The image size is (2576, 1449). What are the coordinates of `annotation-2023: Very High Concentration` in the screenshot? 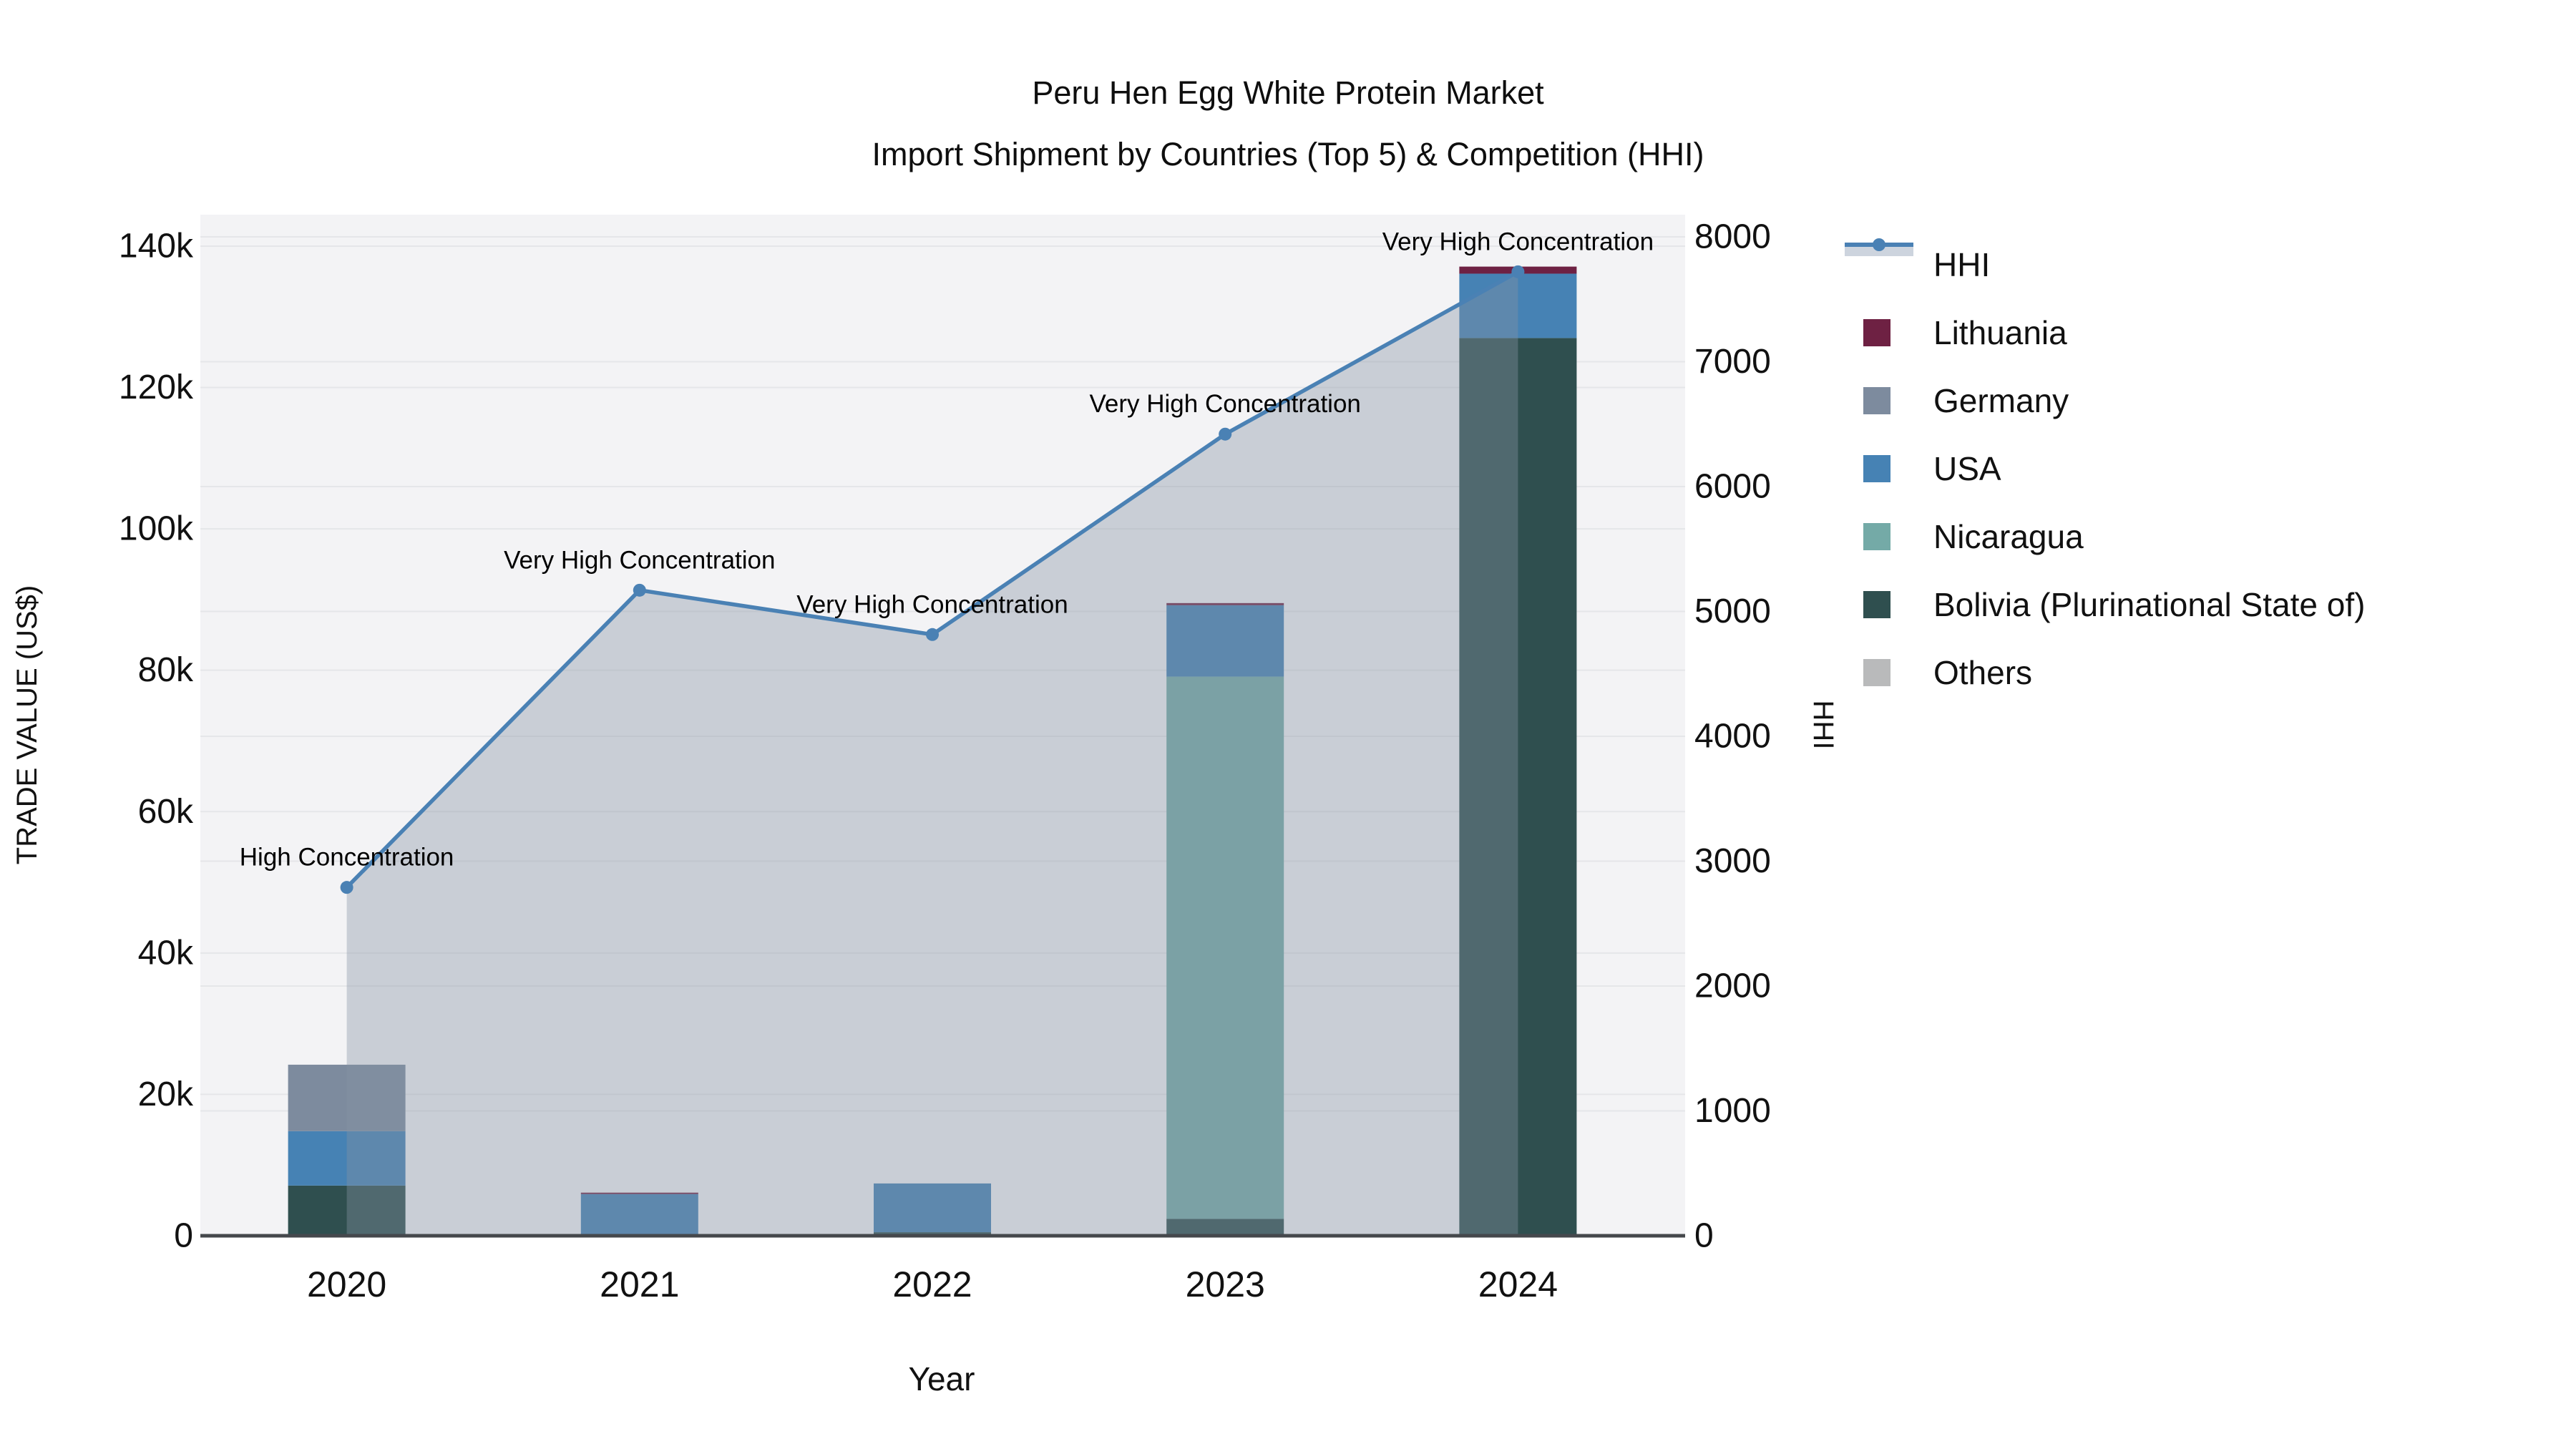 It's located at (1225, 404).